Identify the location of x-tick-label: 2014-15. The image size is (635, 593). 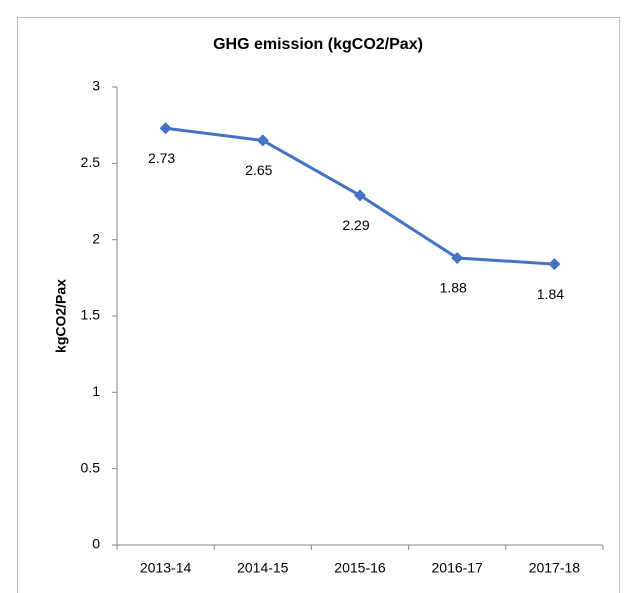
(263, 568).